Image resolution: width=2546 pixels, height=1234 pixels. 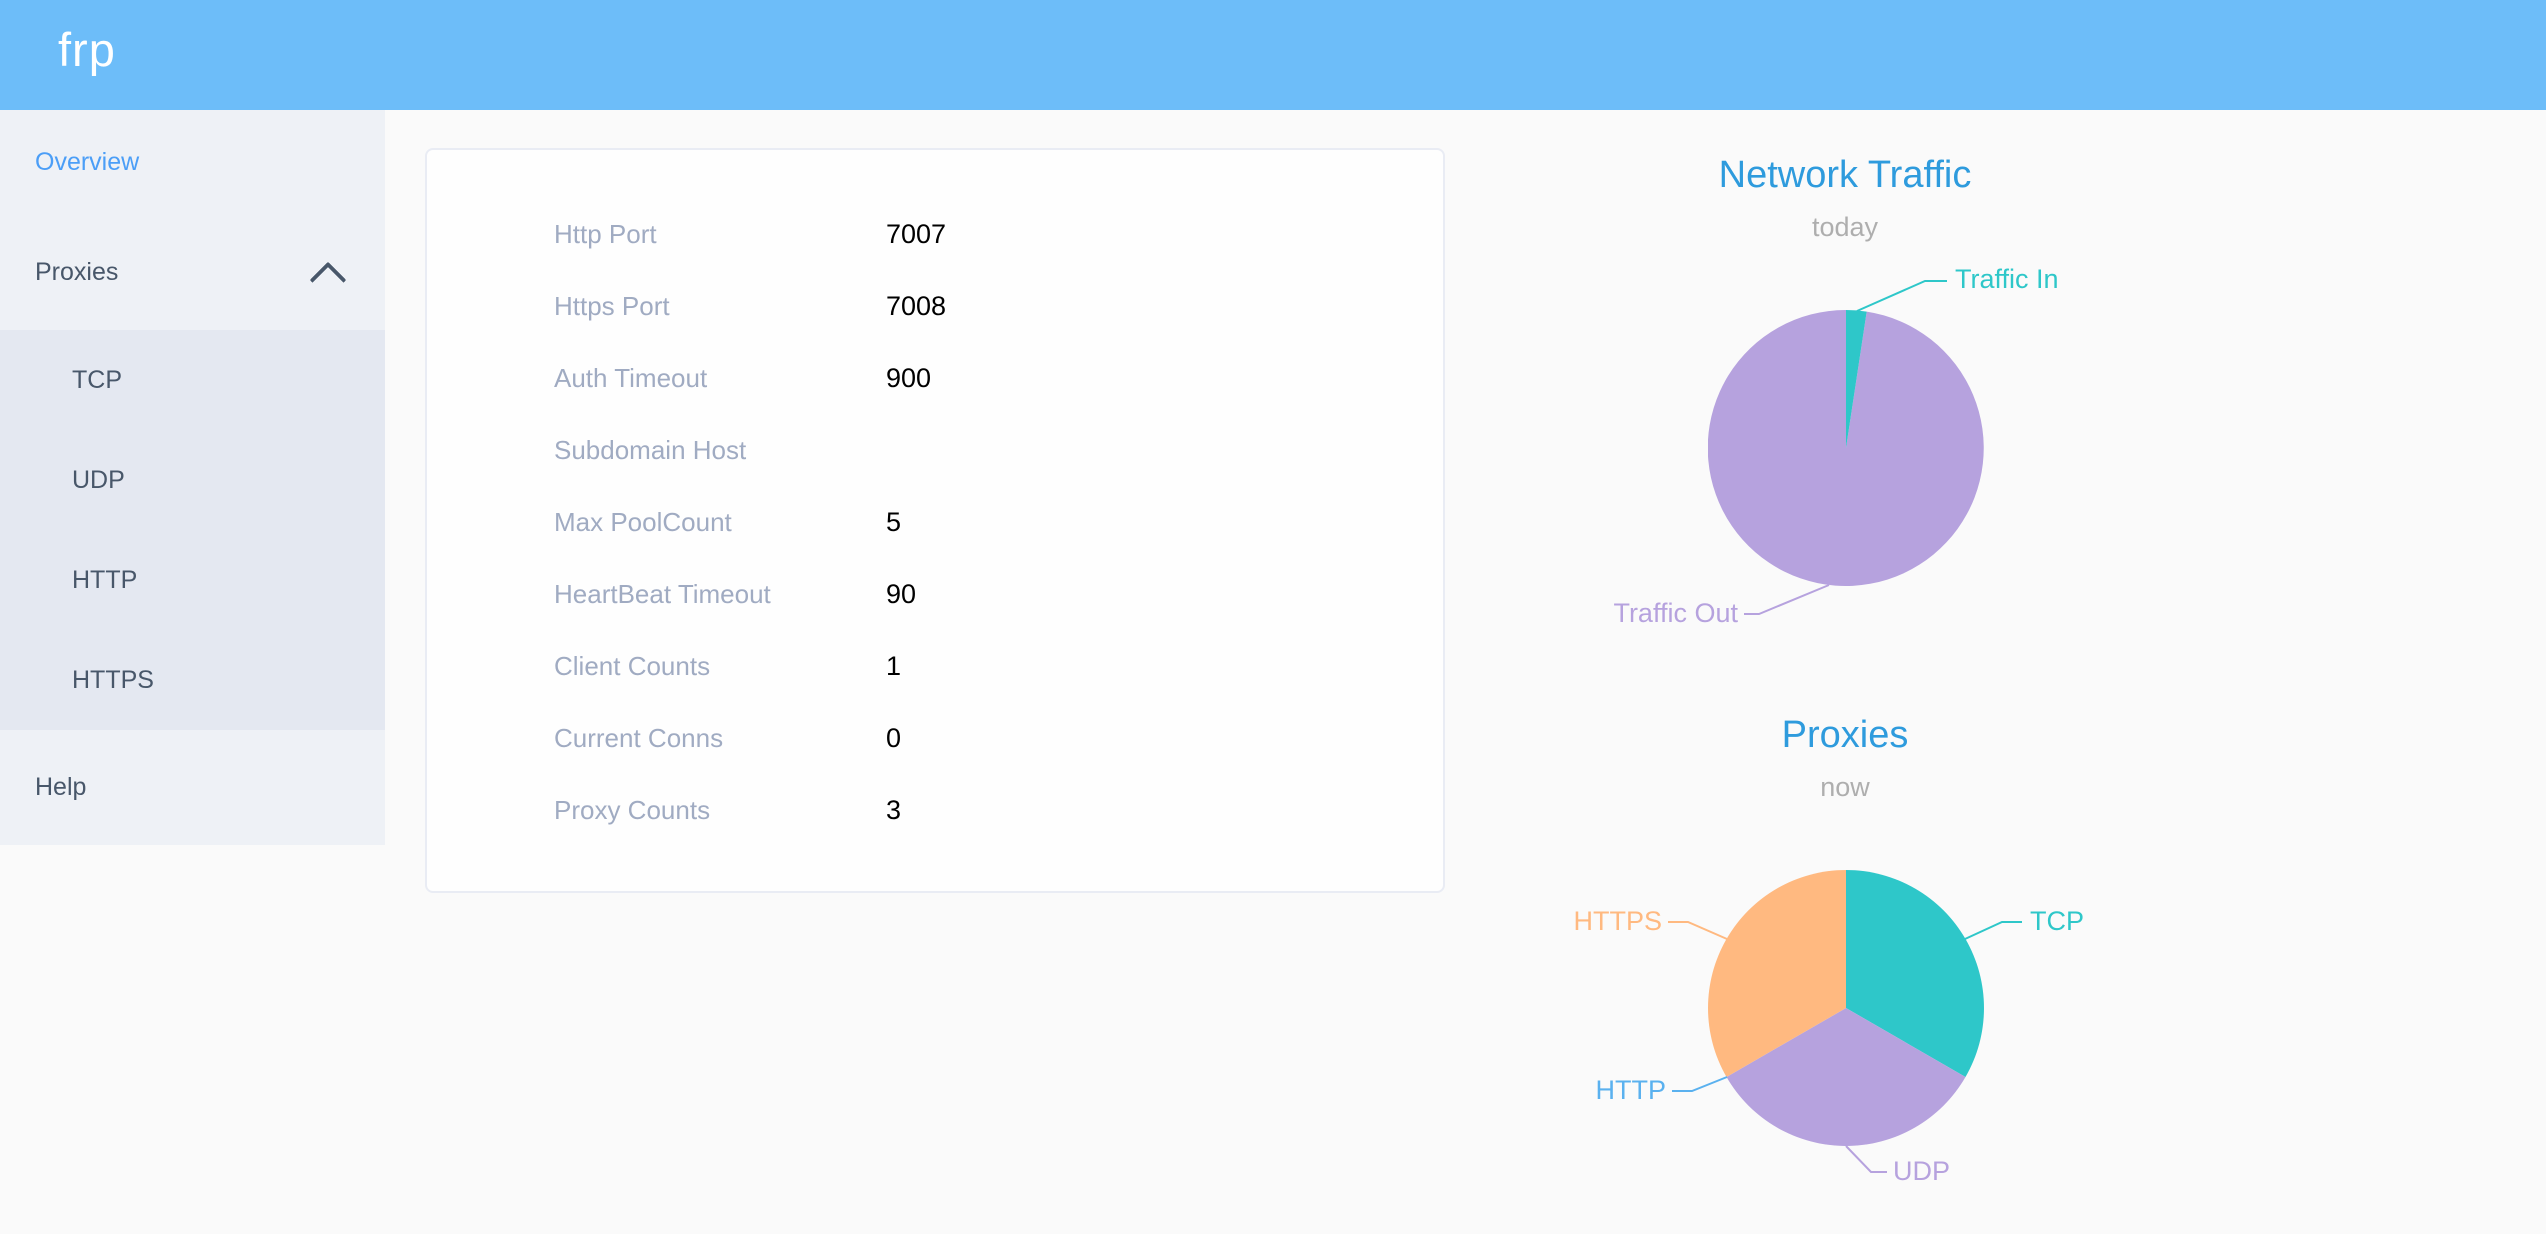 What do you see at coordinates (192, 272) in the screenshot?
I see `sidebar-item-proxies: Proxies` at bounding box center [192, 272].